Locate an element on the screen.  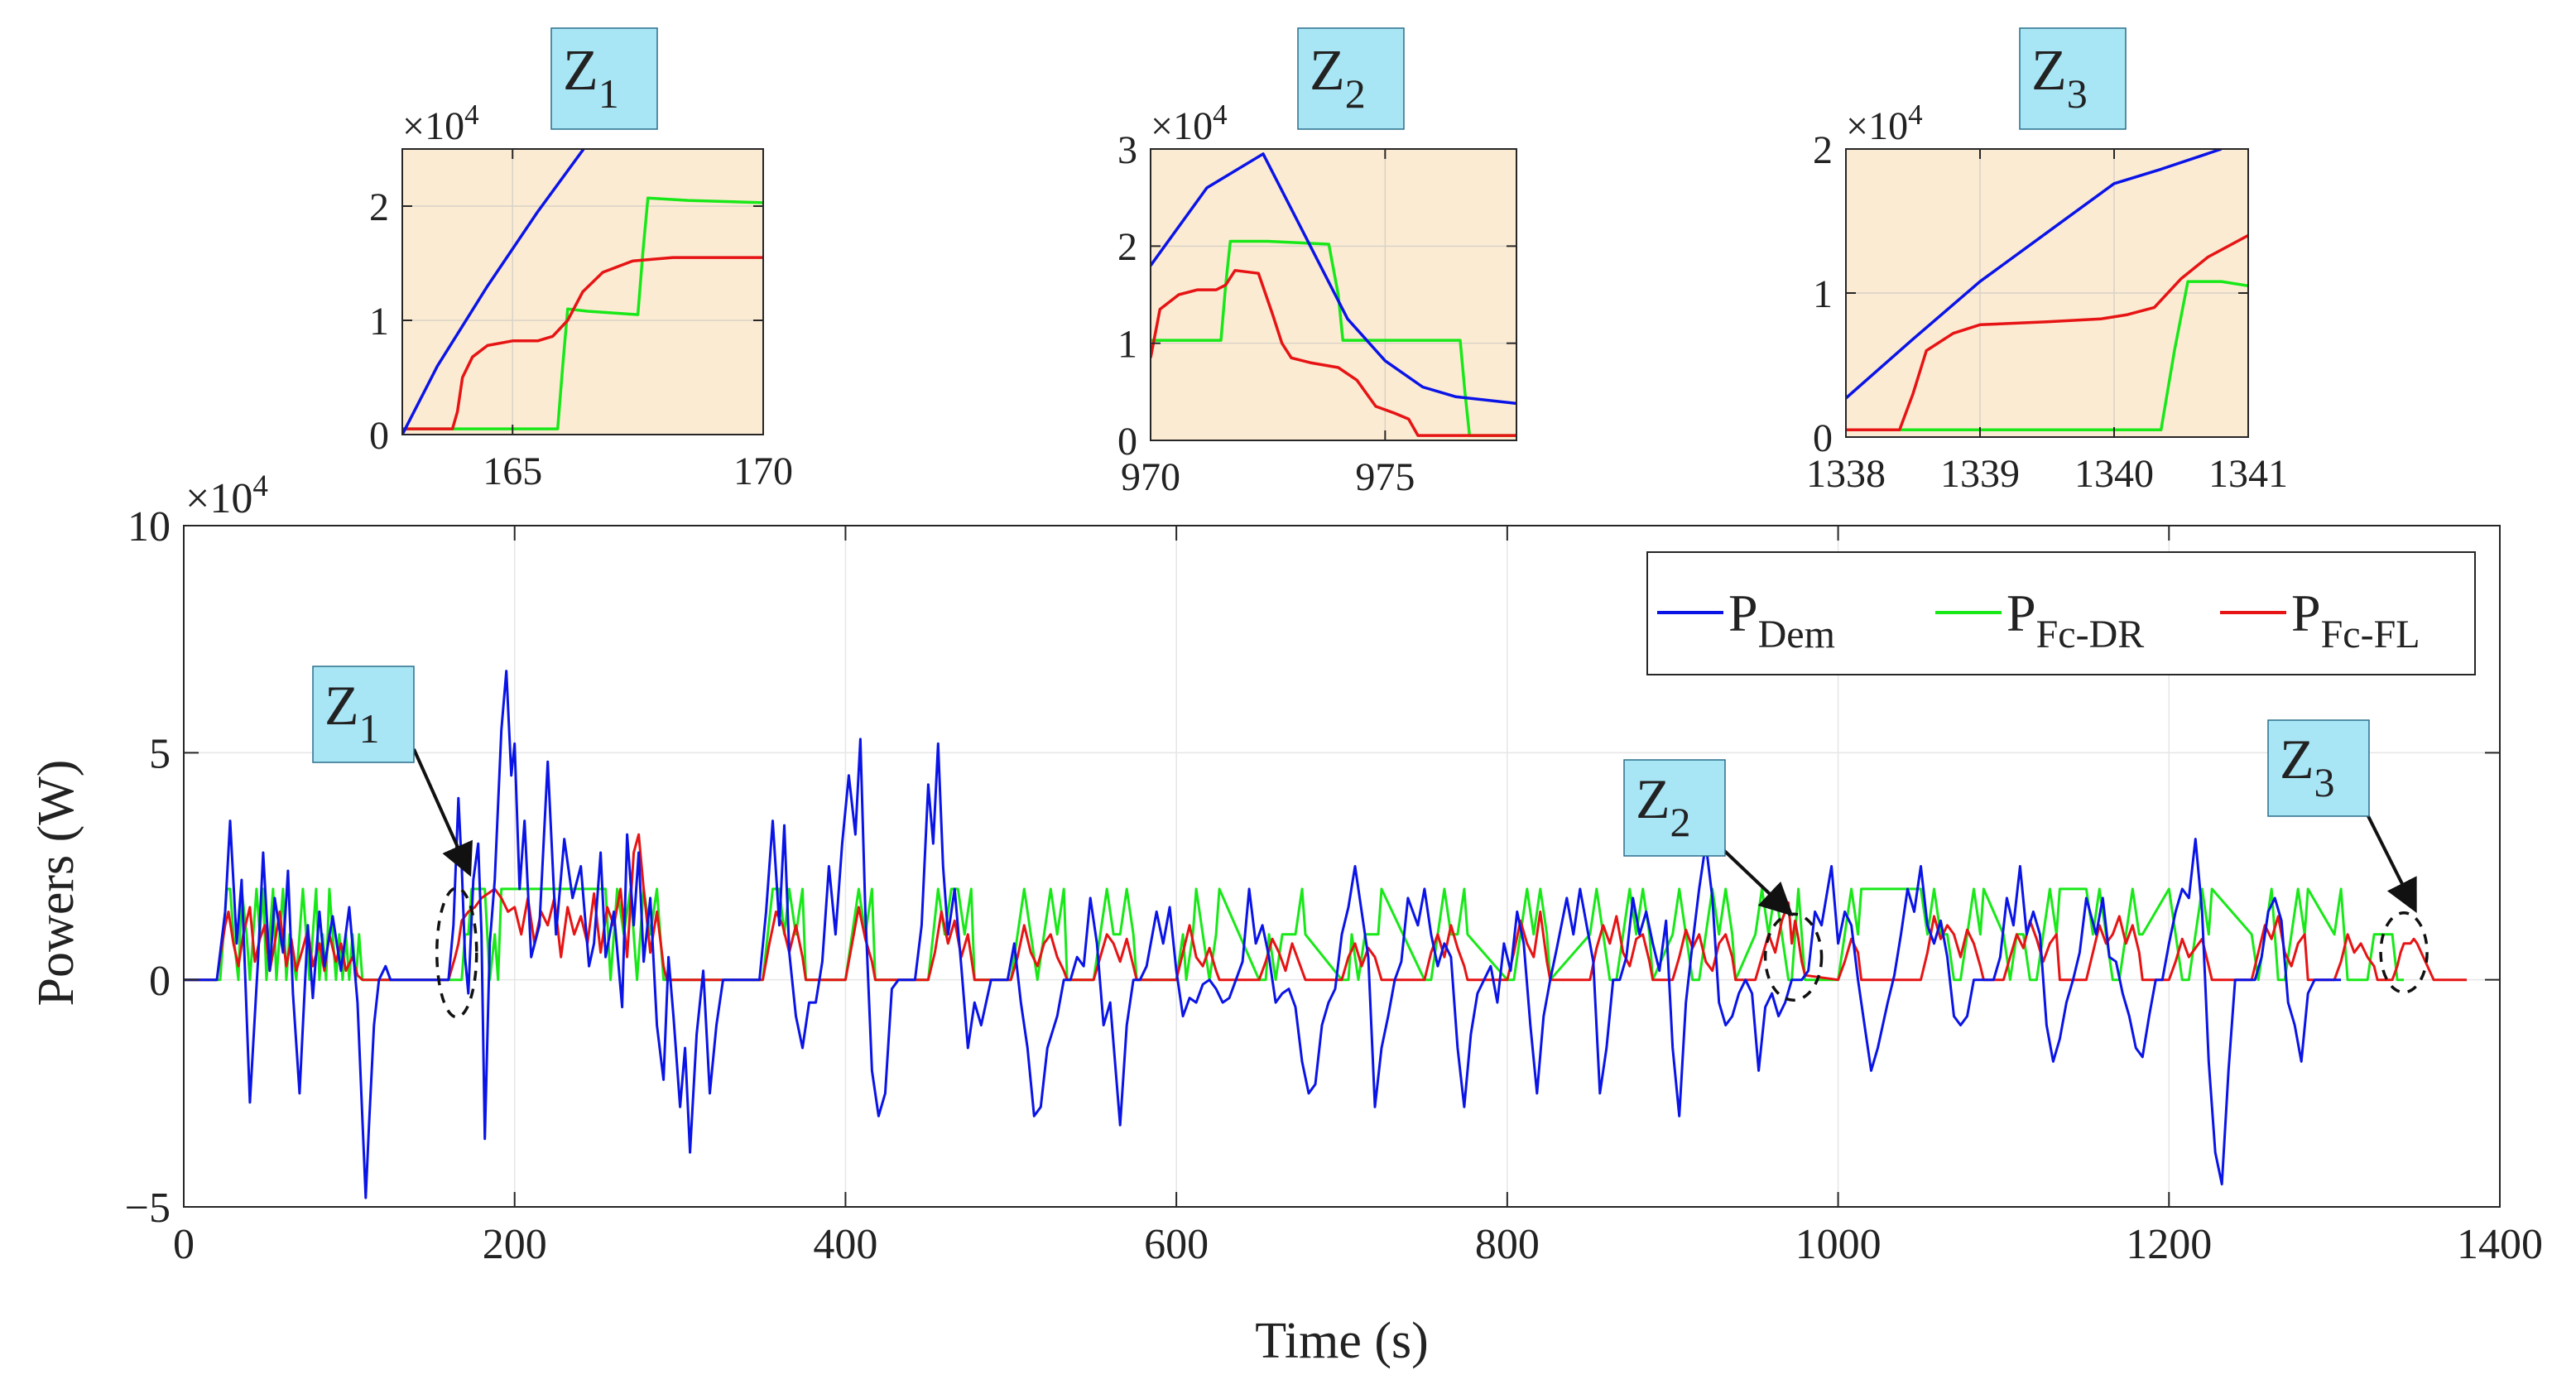
inset2-multiplier: ×10⁴ is located at coordinates (1189, 124).